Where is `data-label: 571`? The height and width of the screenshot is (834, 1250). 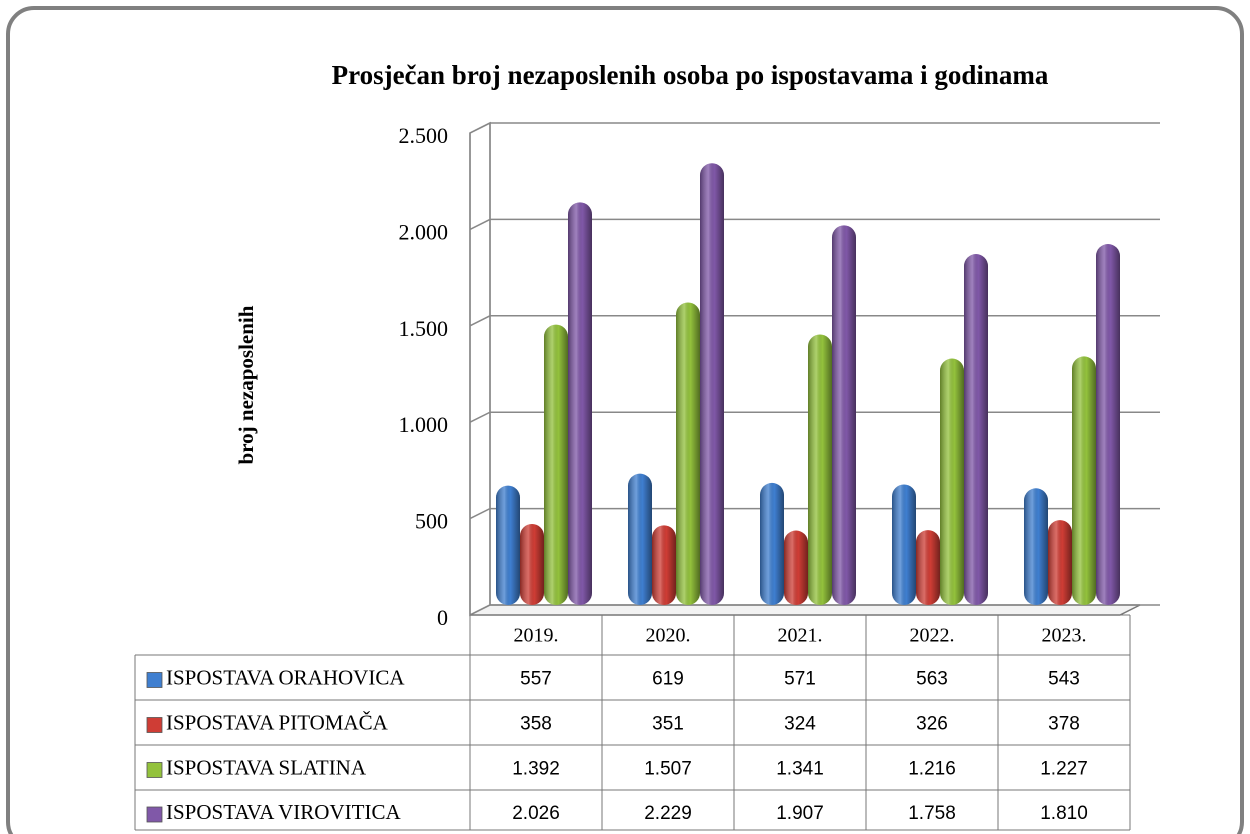 data-label: 571 is located at coordinates (800, 679).